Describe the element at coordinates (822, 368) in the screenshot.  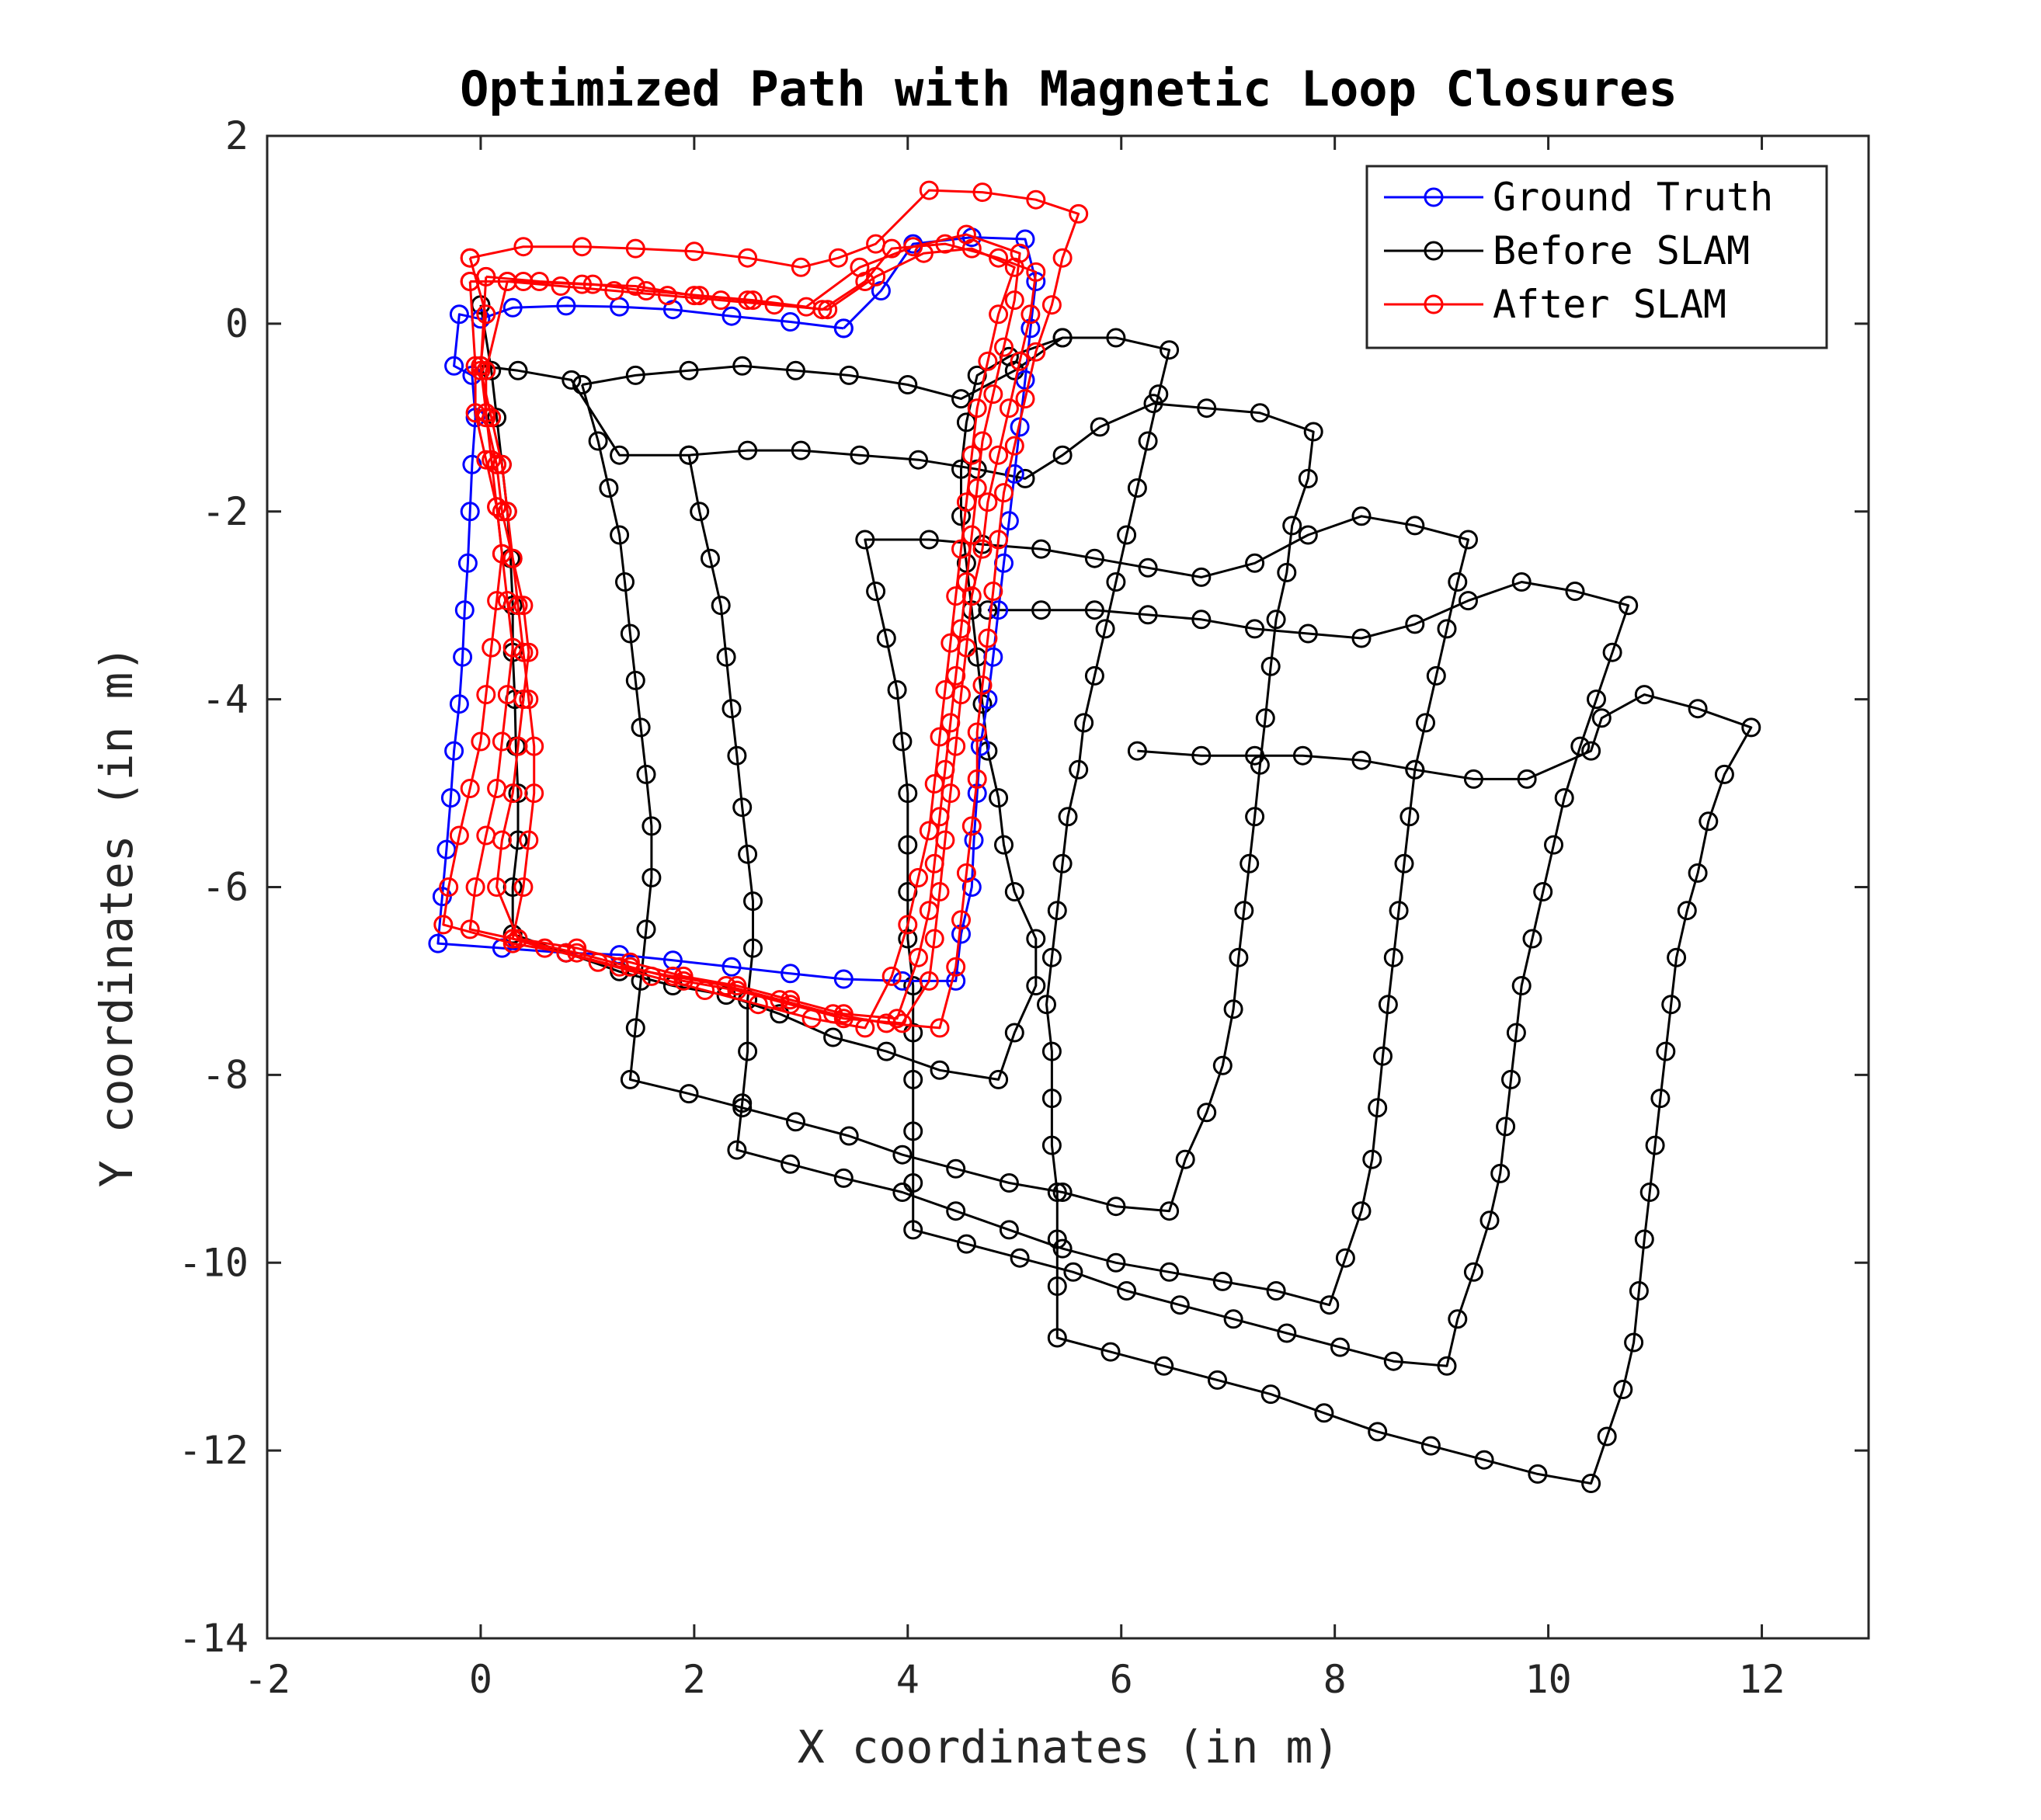
I see `series-before-slam` at that location.